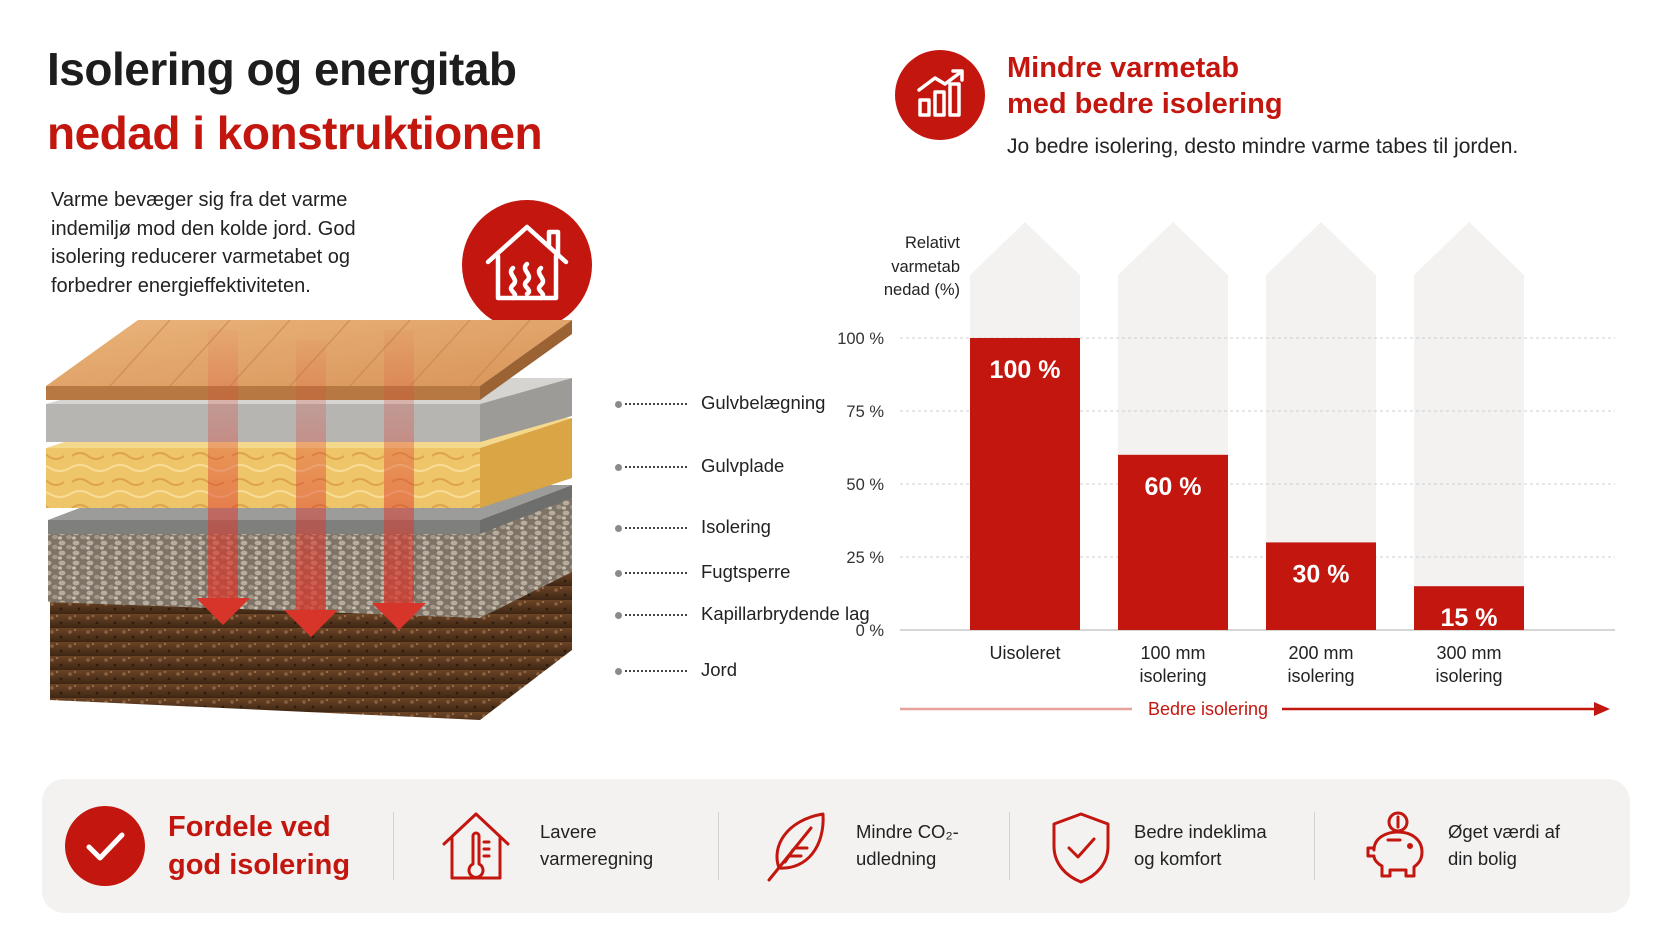 Image resolution: width=1672 pixels, height=941 pixels. Describe the element at coordinates (699, 466) in the screenshot. I see `layer-label-gulvplade: Gulvplade` at that location.